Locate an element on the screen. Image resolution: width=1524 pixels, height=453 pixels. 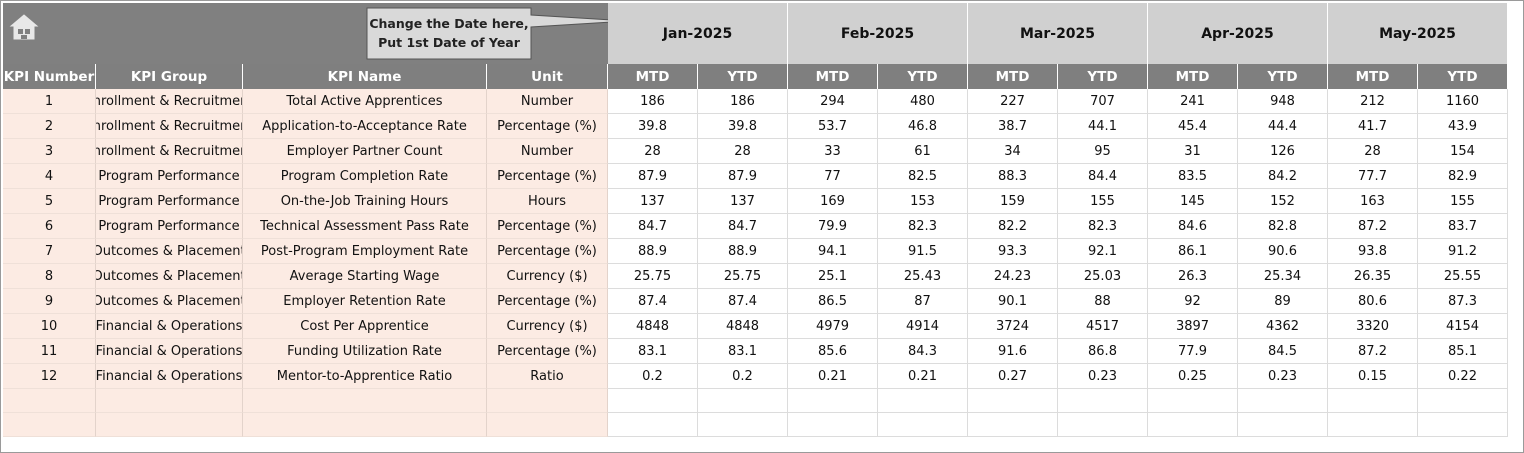
kpi-number: 5 is located at coordinates (49, 201).